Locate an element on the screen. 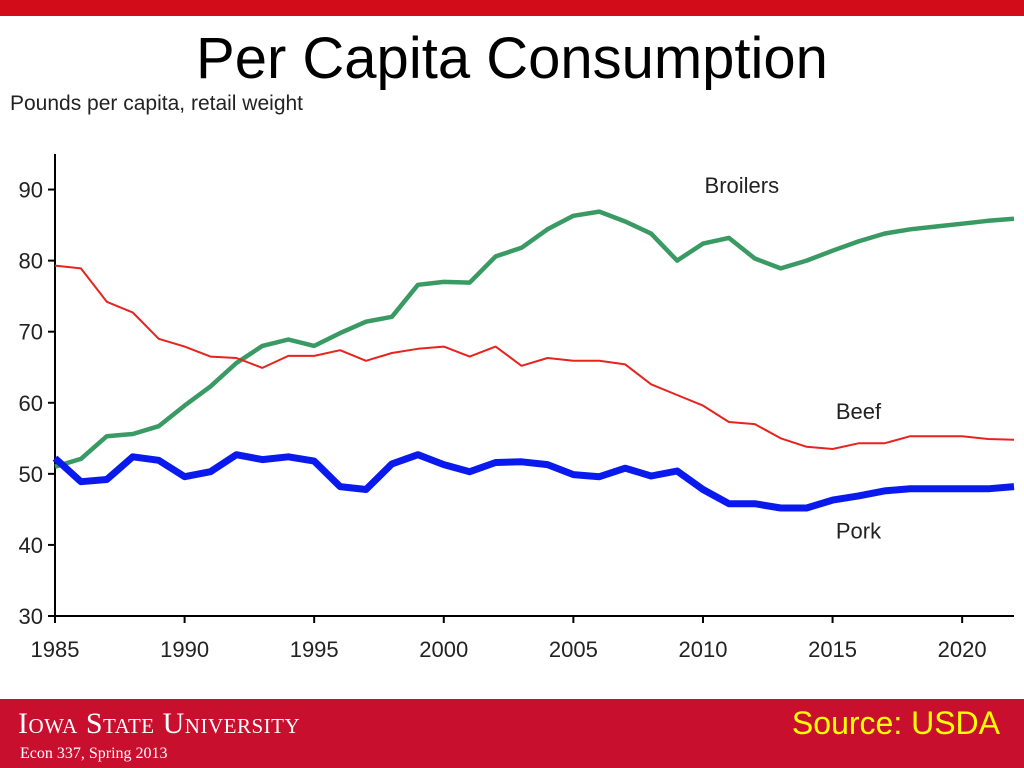 The height and width of the screenshot is (768, 1024). y-tick-label: 90 is located at coordinates (31, 190).